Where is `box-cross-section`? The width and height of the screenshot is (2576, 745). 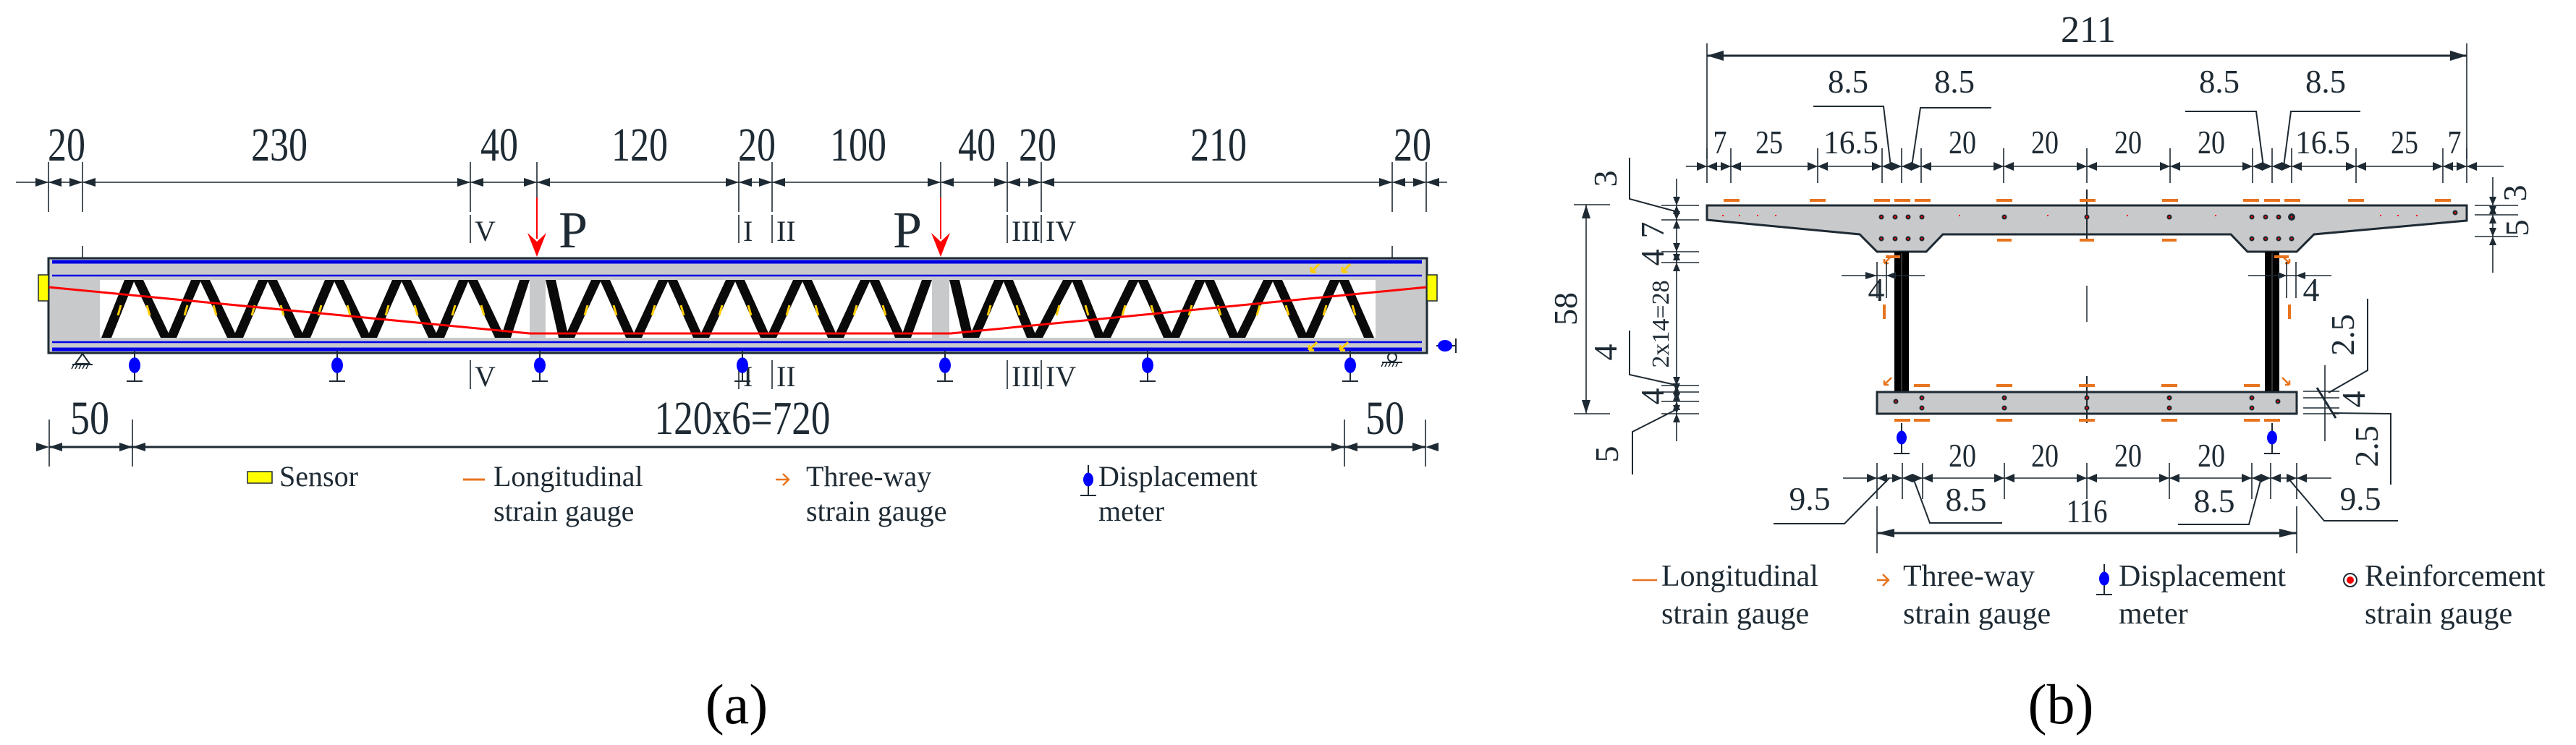 box-cross-section is located at coordinates (2087, 322).